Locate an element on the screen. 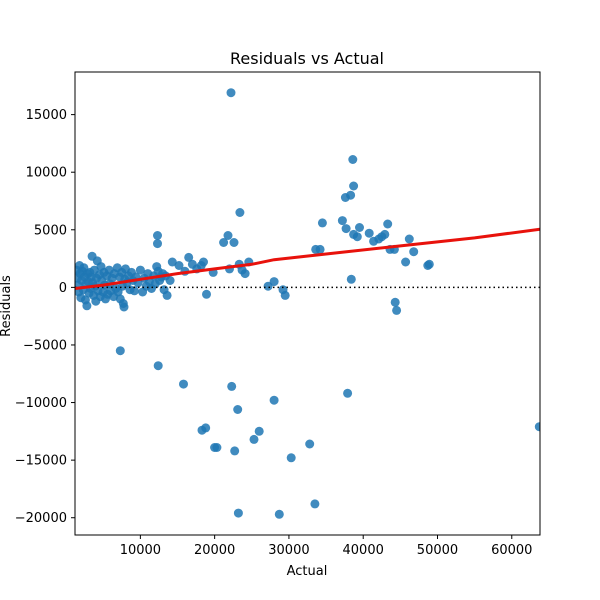 This screenshot has width=600, height=600. y-tick-label: −10000 is located at coordinates (41, 403).